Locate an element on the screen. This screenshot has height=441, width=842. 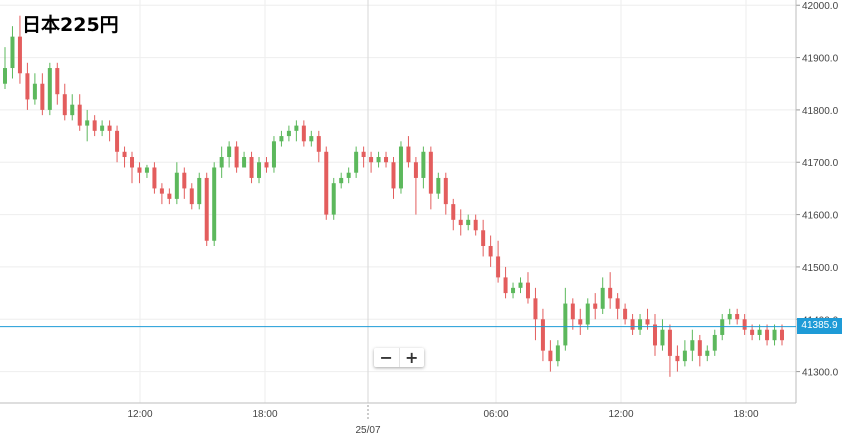
zoom-control: − + is located at coordinates (399, 357).